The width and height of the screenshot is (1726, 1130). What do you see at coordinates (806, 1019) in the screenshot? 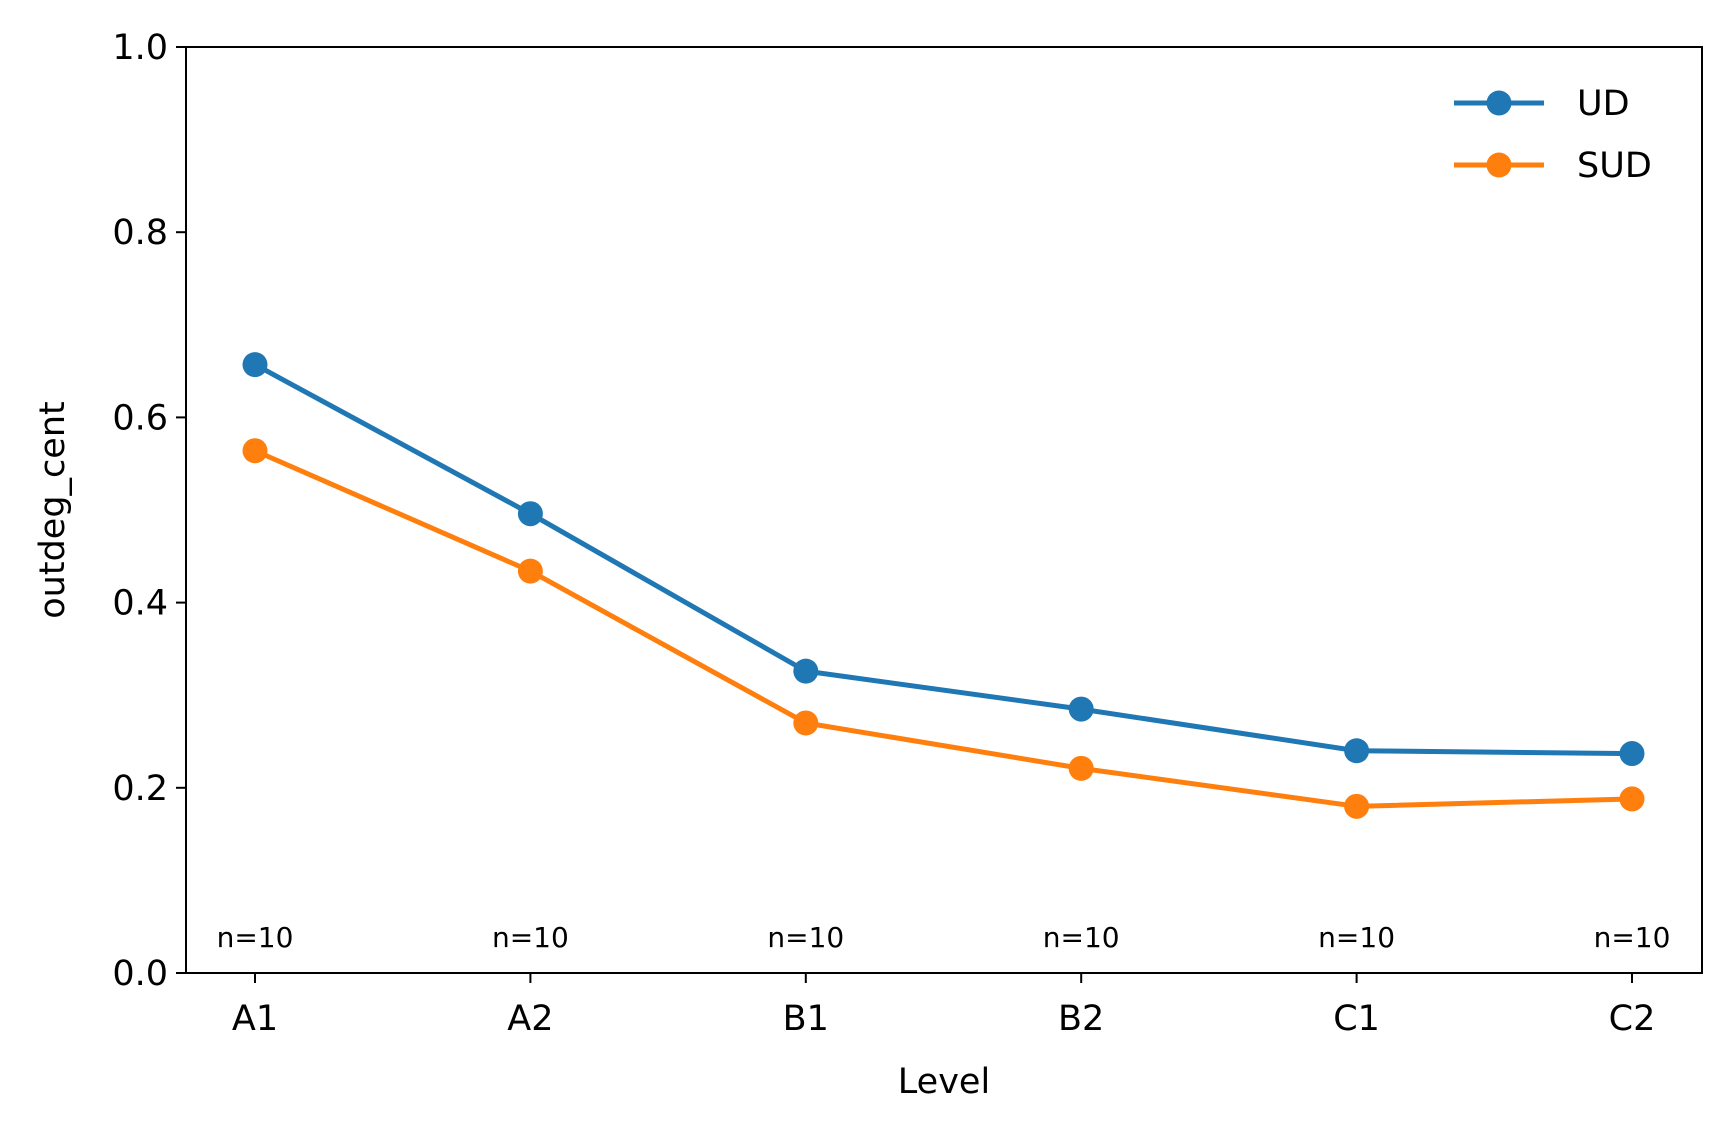
I see `x-tick-label: B1` at bounding box center [806, 1019].